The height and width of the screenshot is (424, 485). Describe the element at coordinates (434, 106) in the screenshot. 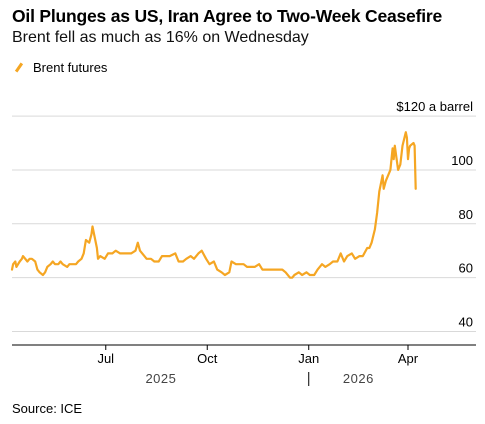

I see `y-tick-label: $120 a barrel` at that location.